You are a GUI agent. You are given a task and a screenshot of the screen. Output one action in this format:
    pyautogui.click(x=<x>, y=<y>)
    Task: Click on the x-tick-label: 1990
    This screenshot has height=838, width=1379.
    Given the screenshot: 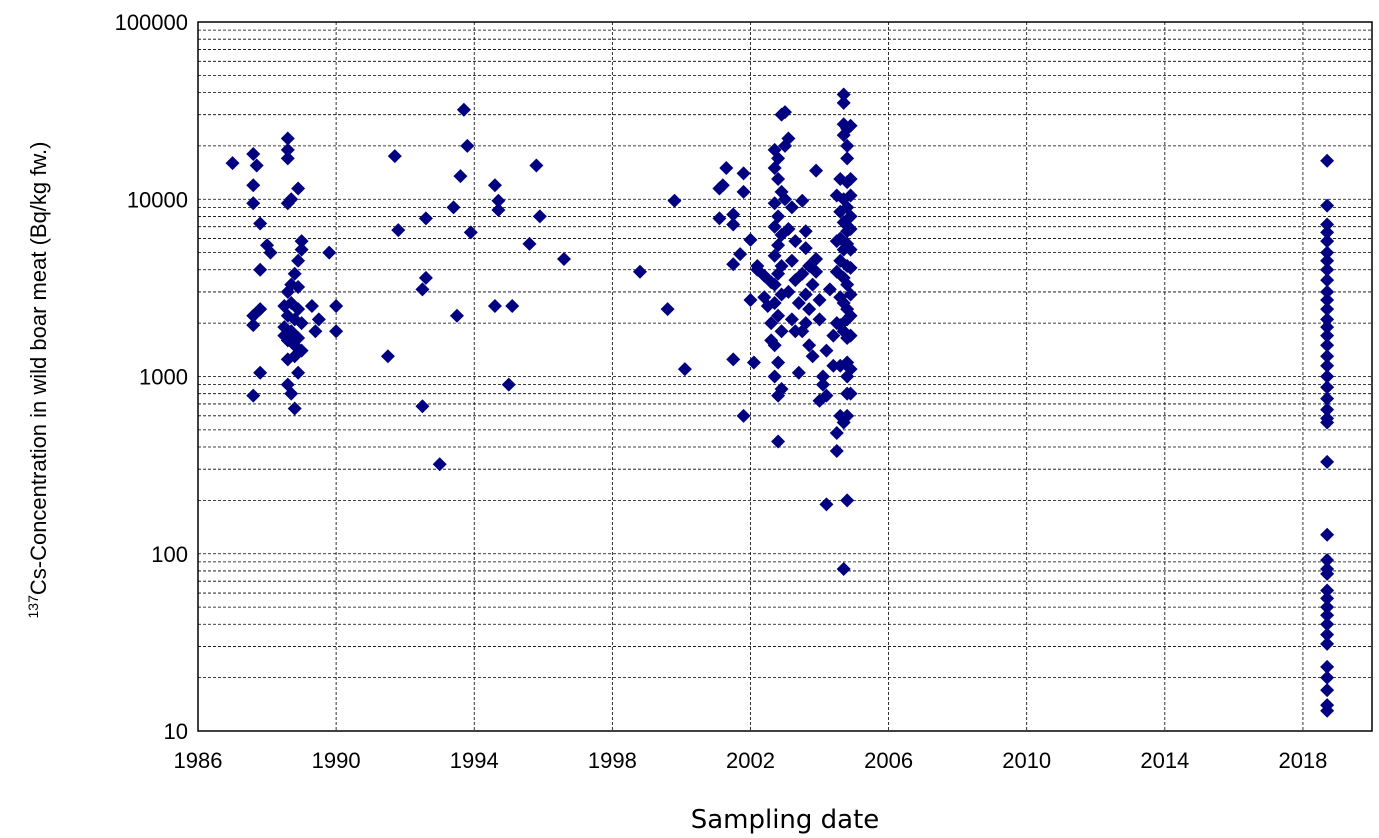 What is the action you would take?
    pyautogui.click(x=336, y=760)
    